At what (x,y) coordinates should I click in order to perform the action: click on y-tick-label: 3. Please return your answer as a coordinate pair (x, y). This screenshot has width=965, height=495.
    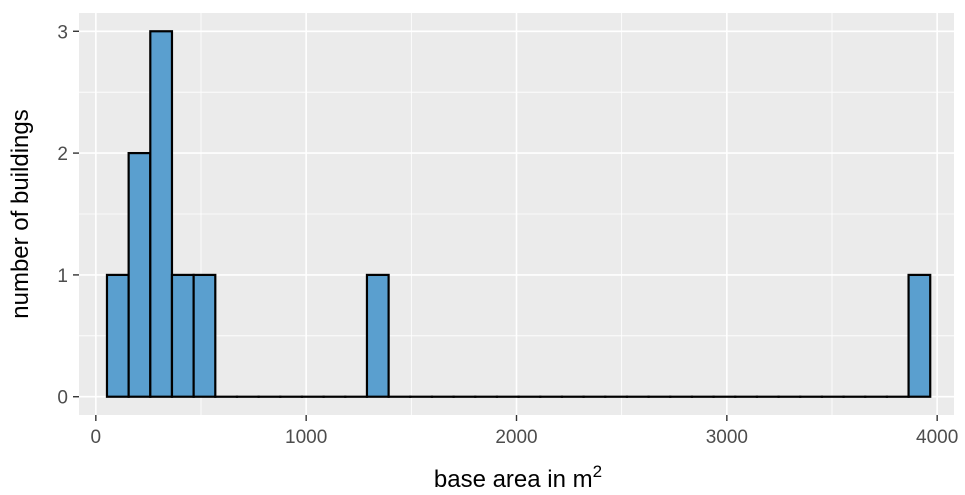
    Looking at the image, I should click on (62, 32).